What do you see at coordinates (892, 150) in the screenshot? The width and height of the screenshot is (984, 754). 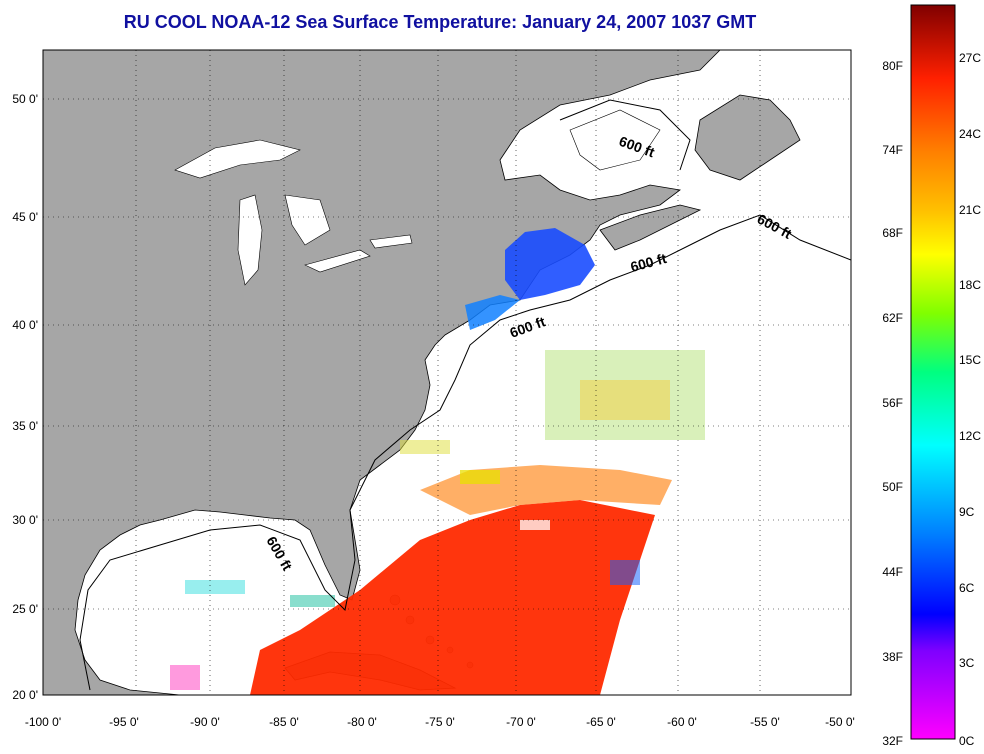 I see `colorbar-f-label: 74F` at bounding box center [892, 150].